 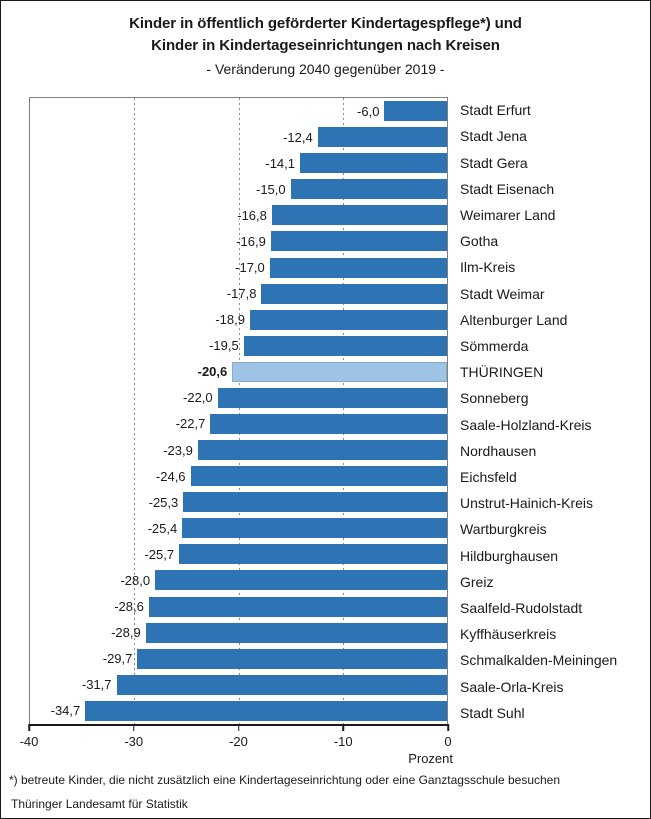 I want to click on bar-value-label: -25,4, so click(x=162, y=528).